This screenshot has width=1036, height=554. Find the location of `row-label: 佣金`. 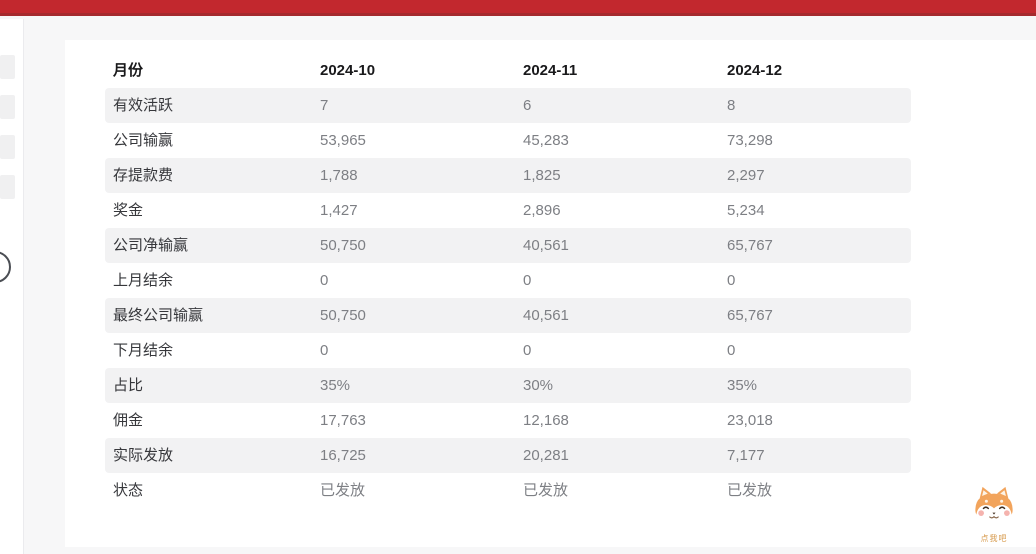

row-label: 佣金 is located at coordinates (128, 420).